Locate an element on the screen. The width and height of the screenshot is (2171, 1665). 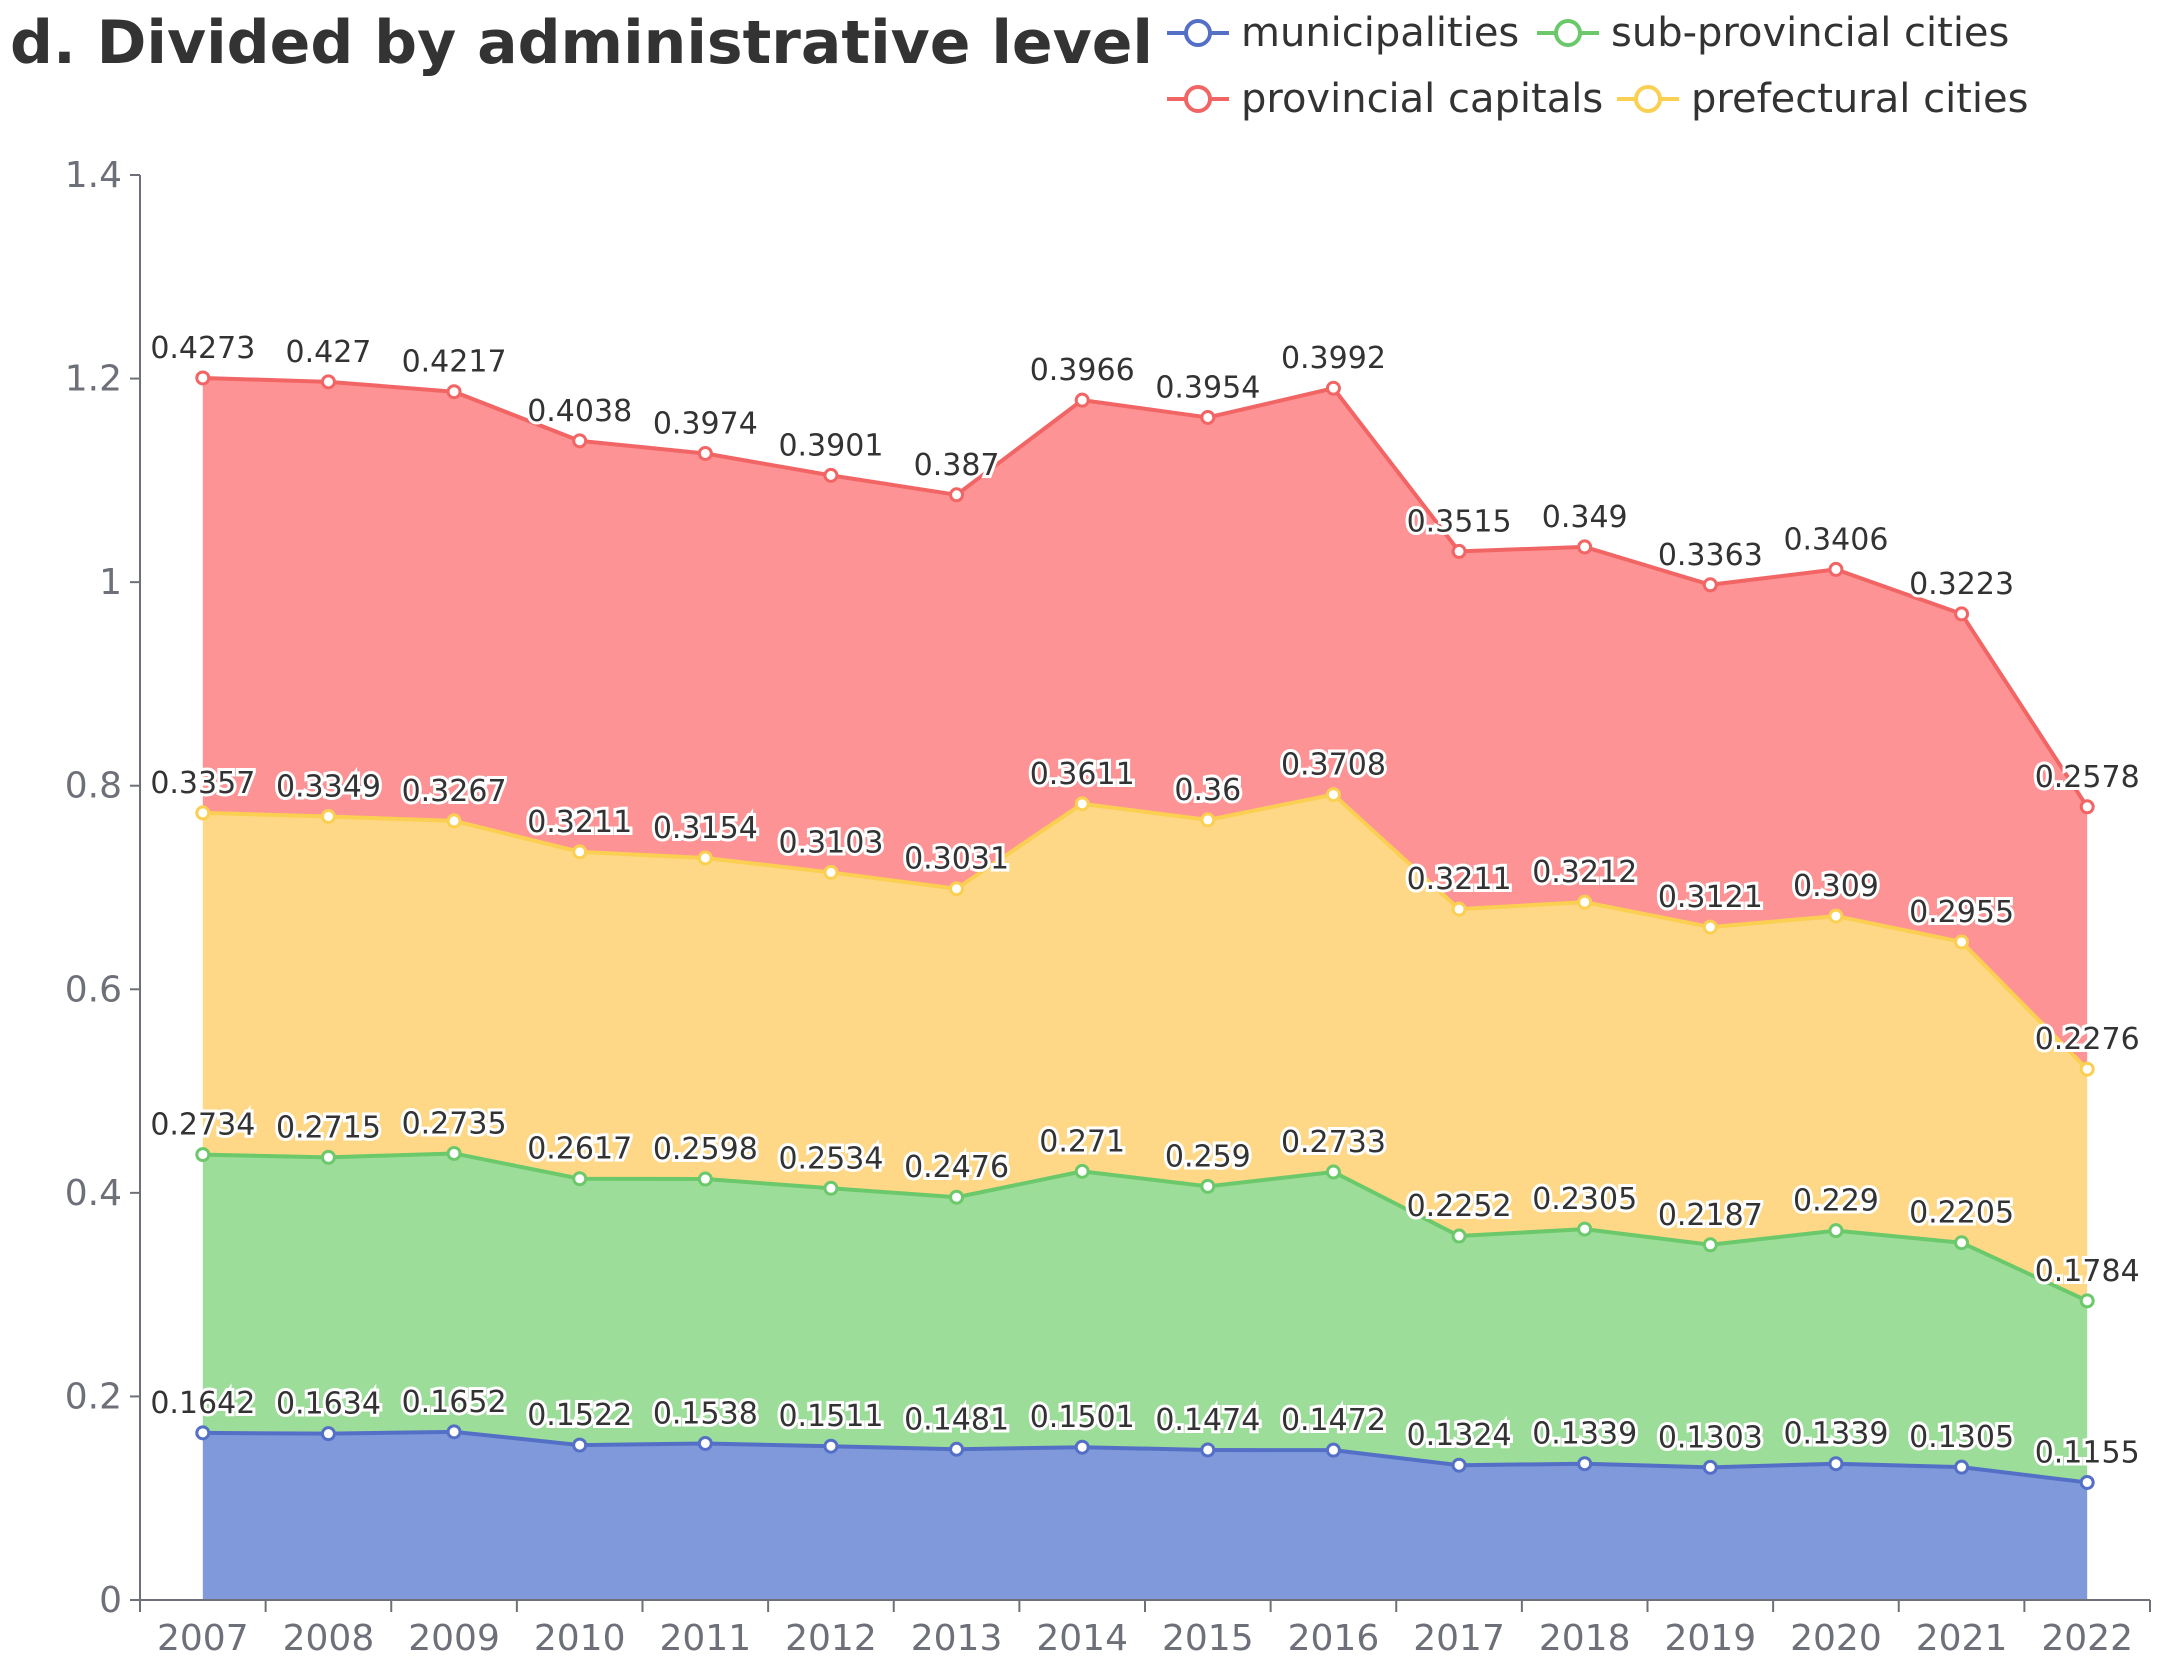
chart-title: d. Divided by administrative level is located at coordinates (581, 43).